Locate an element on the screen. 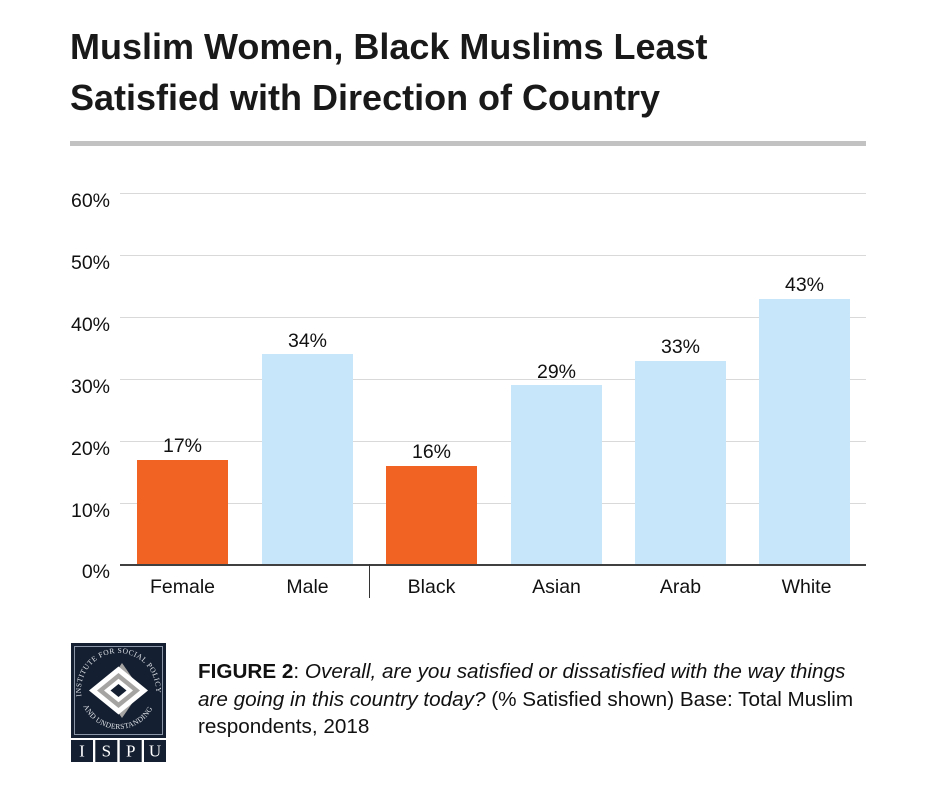  svg-text: P is located at coordinates (130, 751).